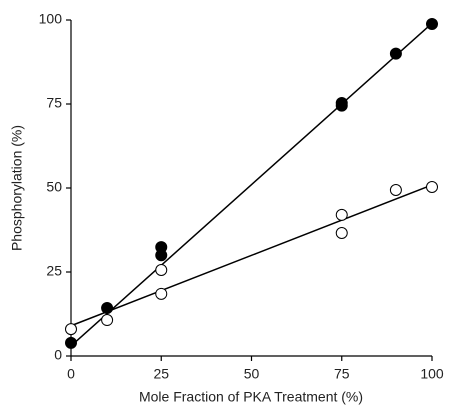  Describe the element at coordinates (161, 374) in the screenshot. I see `x-tick-label: 25` at that location.